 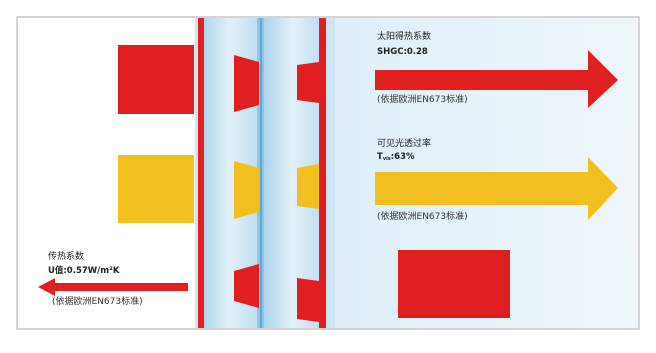 I want to click on visible-title: 可见光透过率, so click(x=404, y=144).